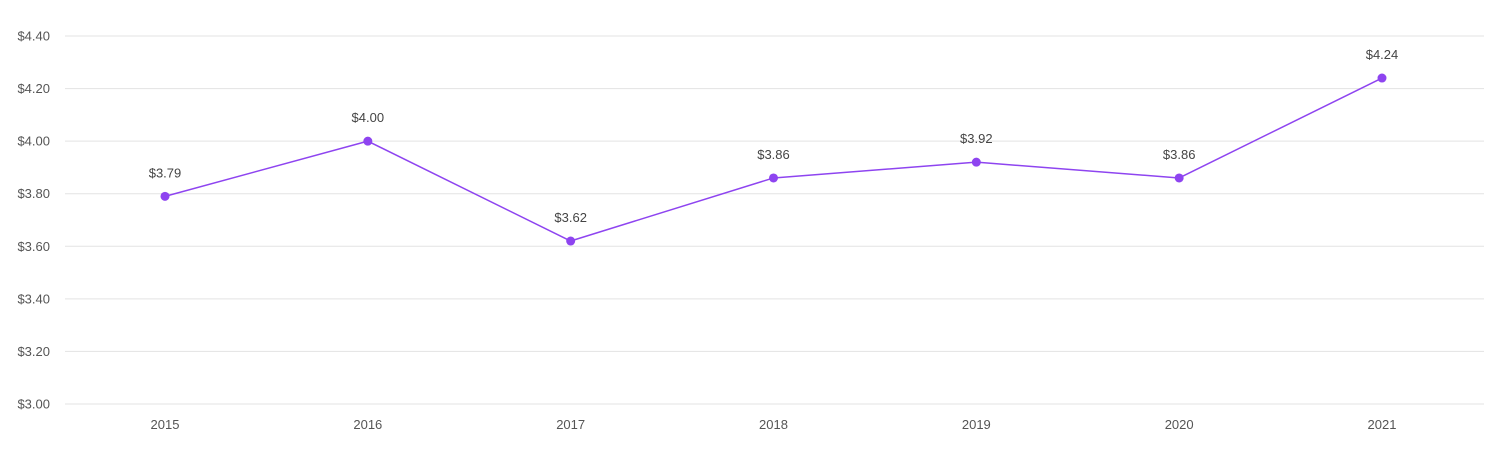  I want to click on x-tick-label: 2021, so click(1382, 424).